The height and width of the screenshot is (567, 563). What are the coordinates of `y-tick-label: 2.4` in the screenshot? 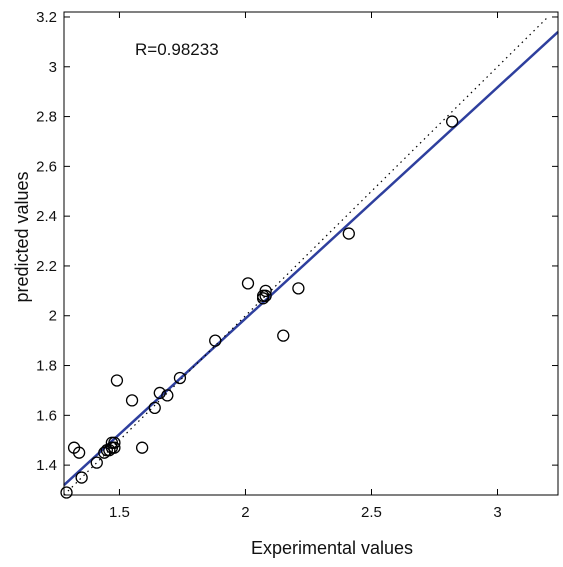 It's located at (46, 216).